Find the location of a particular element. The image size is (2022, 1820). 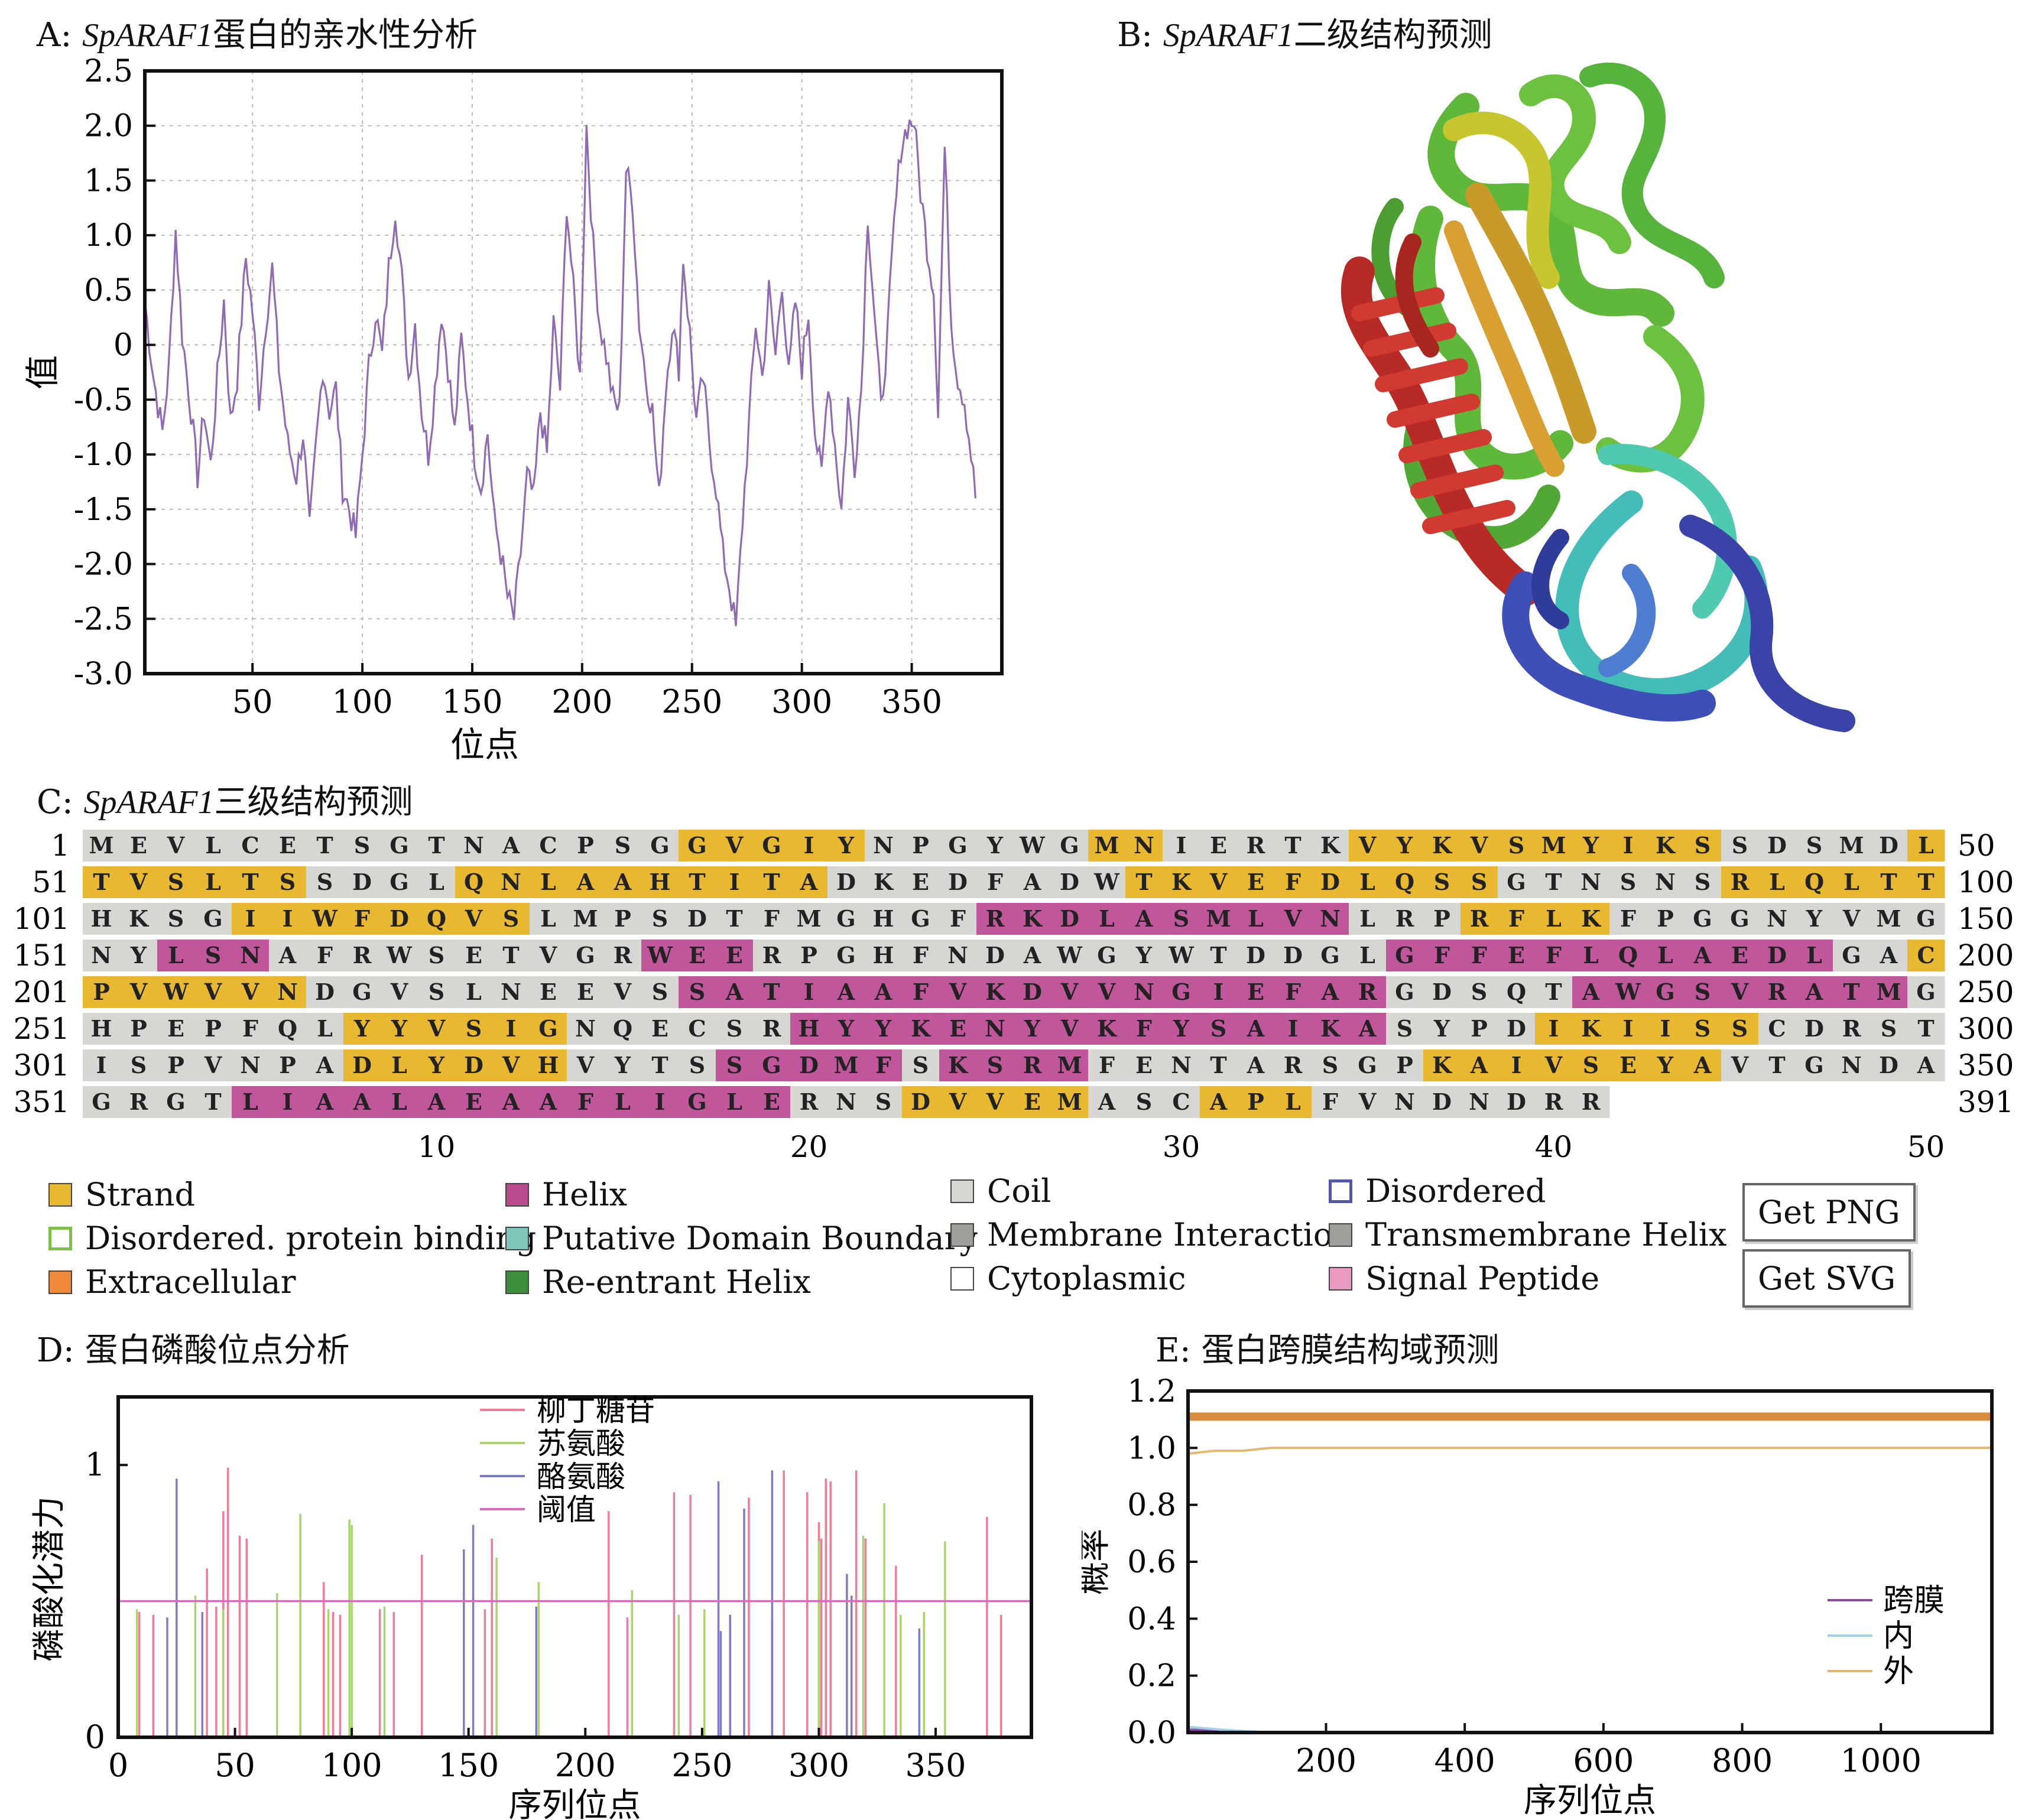

residue-letter: N is located at coordinates (957, 955).